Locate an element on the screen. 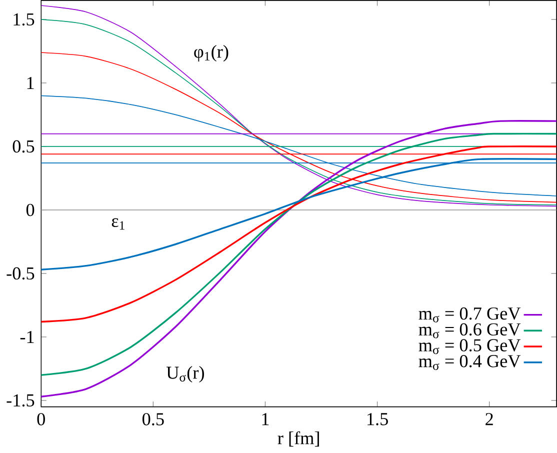 This screenshot has height=453, width=557. y-tick-label: -1 is located at coordinates (27, 337).